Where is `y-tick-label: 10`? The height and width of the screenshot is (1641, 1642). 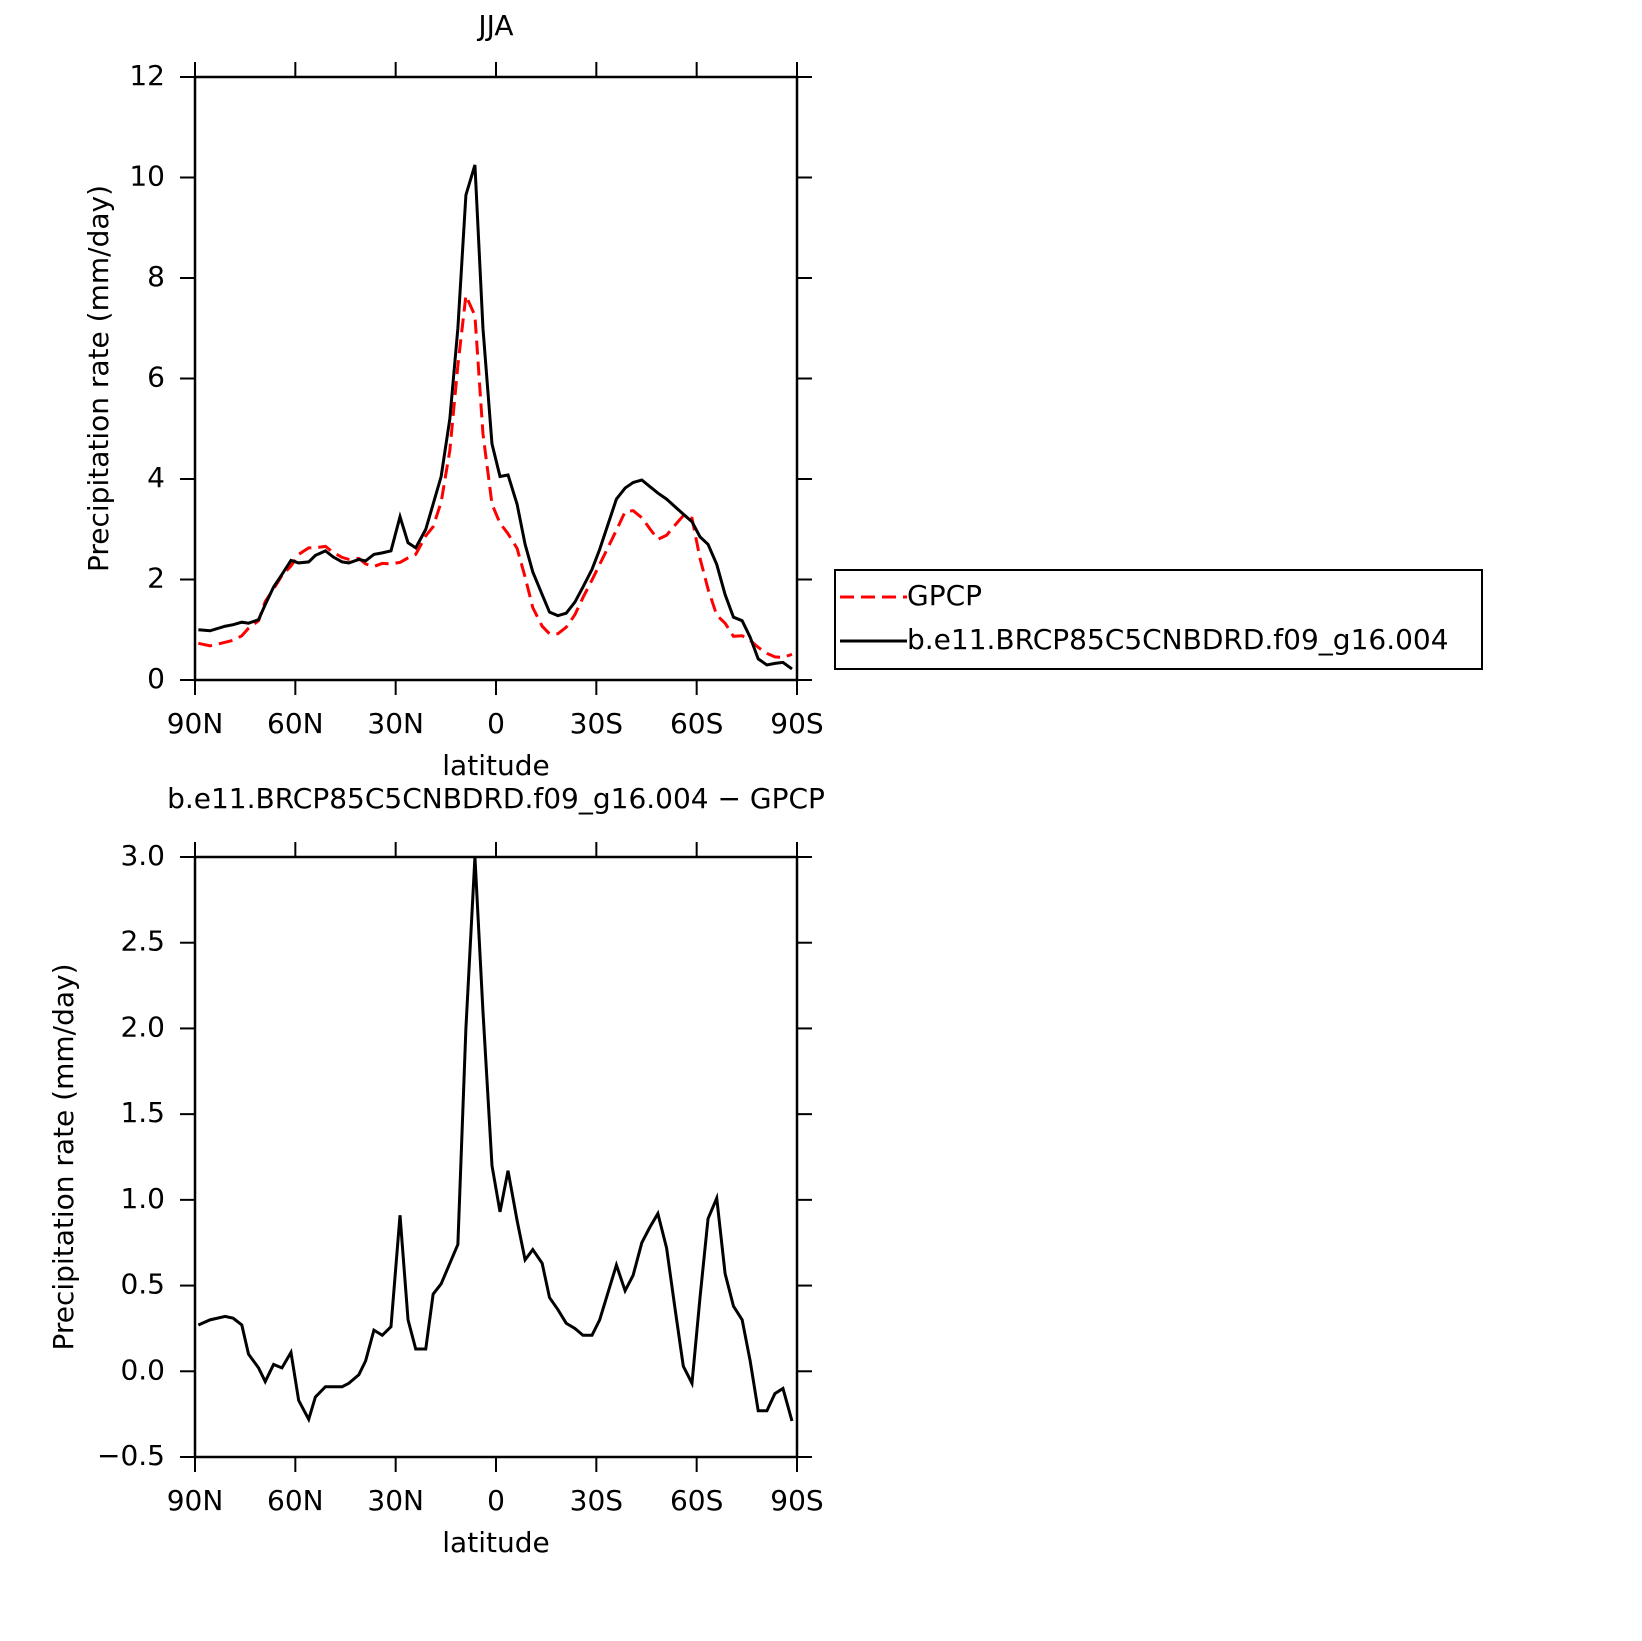 y-tick-label: 10 is located at coordinates (147, 176).